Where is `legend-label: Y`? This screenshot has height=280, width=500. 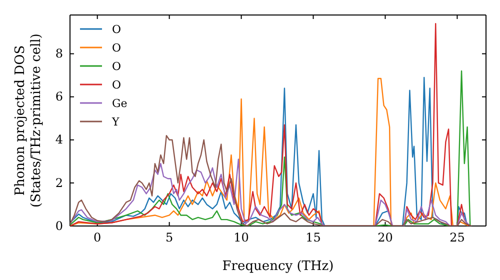 legend-label: Y is located at coordinates (115, 122).